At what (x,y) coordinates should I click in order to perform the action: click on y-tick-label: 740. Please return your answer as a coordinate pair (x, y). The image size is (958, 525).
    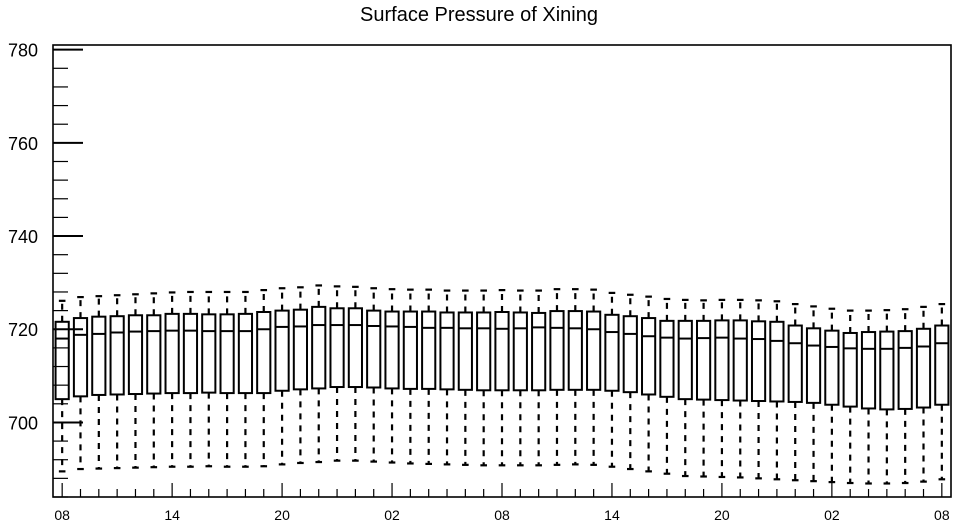
    Looking at the image, I should click on (23, 237).